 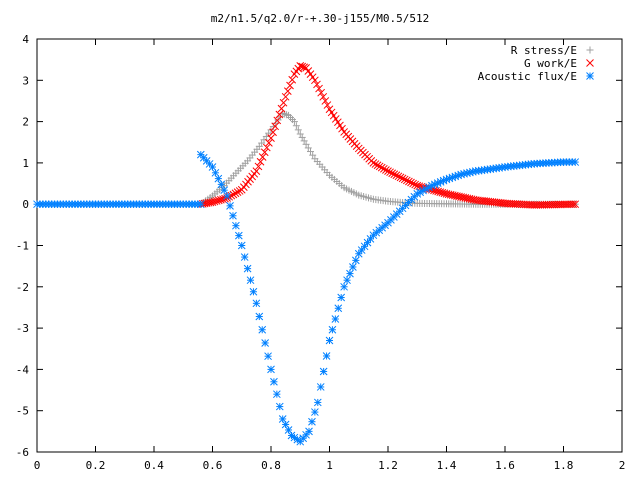 I want to click on legend-item: R stress/E, so click(x=552, y=50).